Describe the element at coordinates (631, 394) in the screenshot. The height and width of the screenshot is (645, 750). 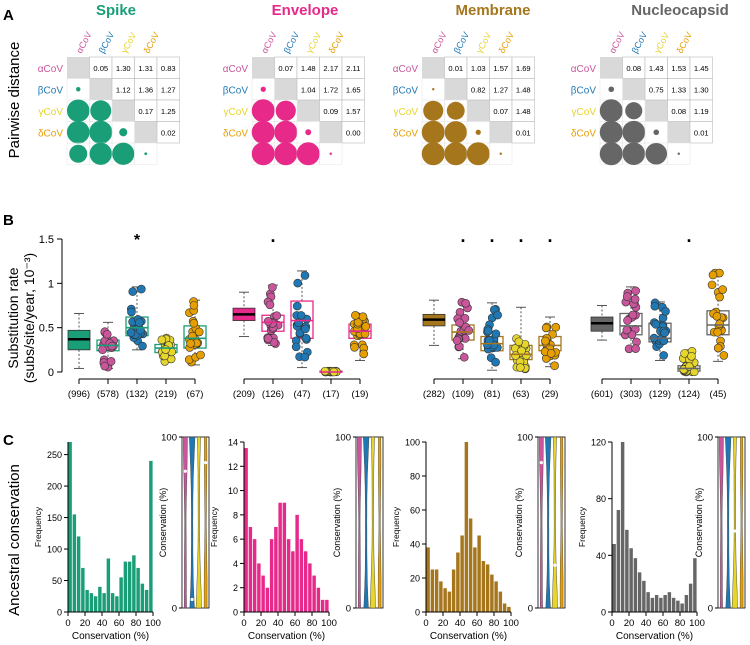
I see `sample-count: (303)` at that location.